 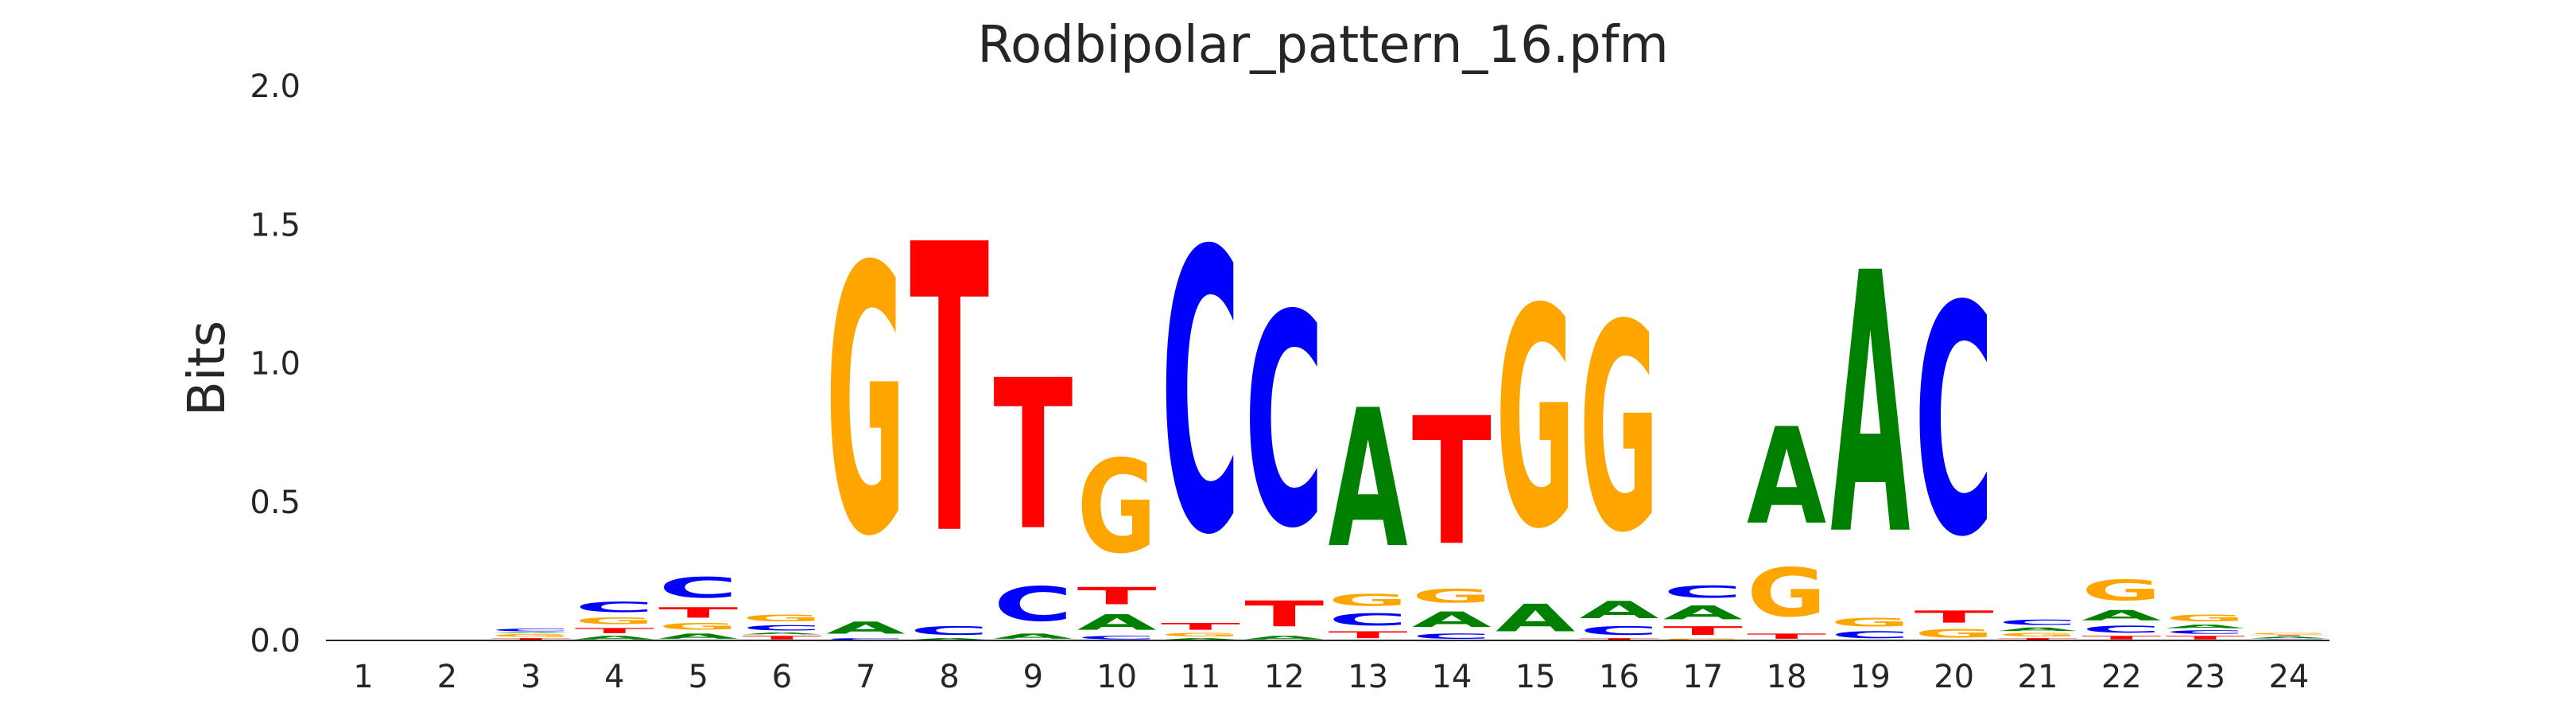 What do you see at coordinates (950, 401) in the screenshot?
I see `logo-column-8: ACT` at bounding box center [950, 401].